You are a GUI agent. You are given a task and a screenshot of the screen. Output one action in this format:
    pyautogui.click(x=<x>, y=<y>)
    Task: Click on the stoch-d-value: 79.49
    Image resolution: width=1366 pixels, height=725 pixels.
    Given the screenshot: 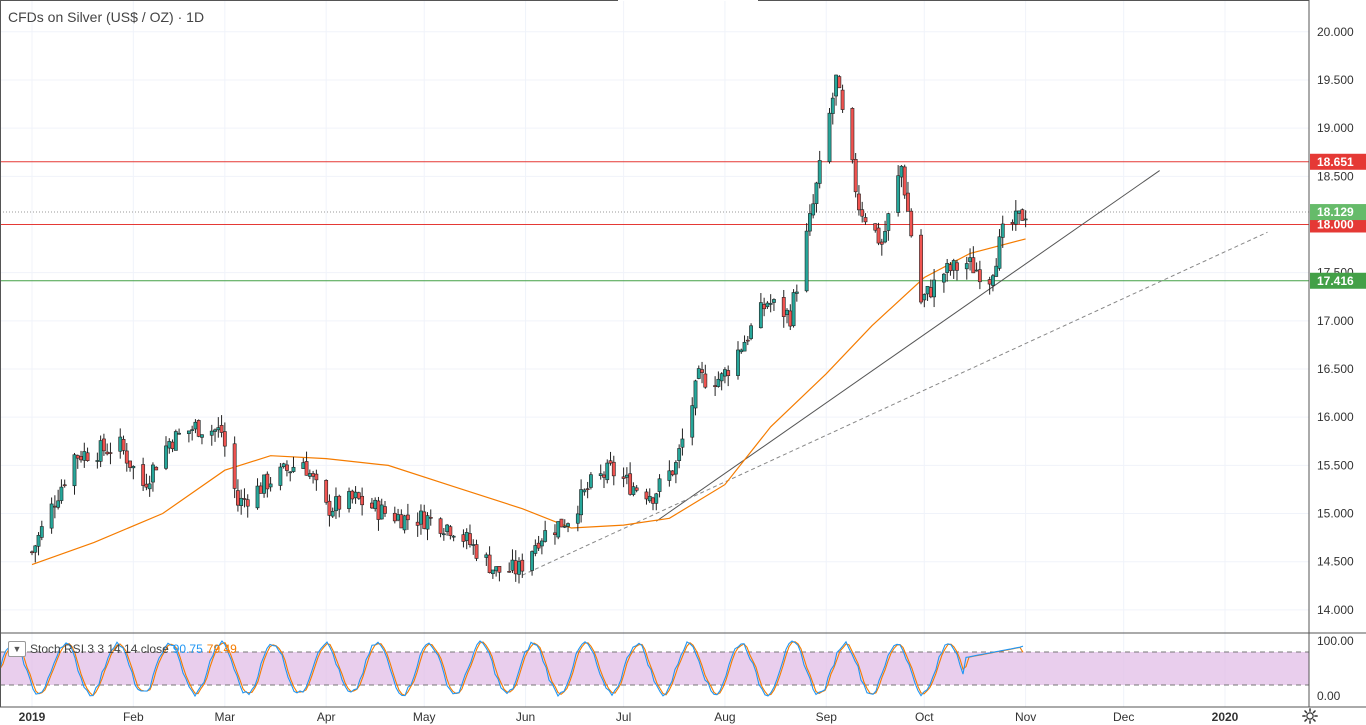 What is the action you would take?
    pyautogui.click(x=221, y=649)
    